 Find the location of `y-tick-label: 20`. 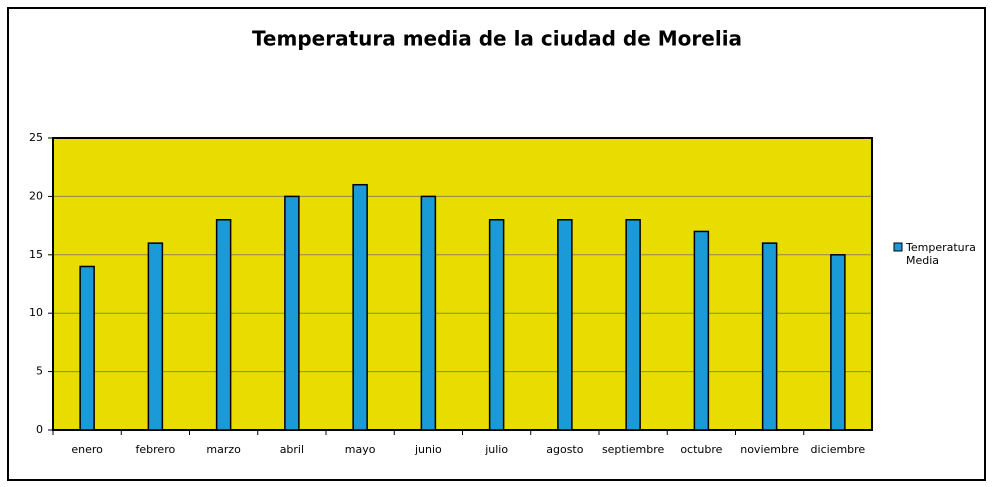

y-tick-label: 20 is located at coordinates (36, 195).